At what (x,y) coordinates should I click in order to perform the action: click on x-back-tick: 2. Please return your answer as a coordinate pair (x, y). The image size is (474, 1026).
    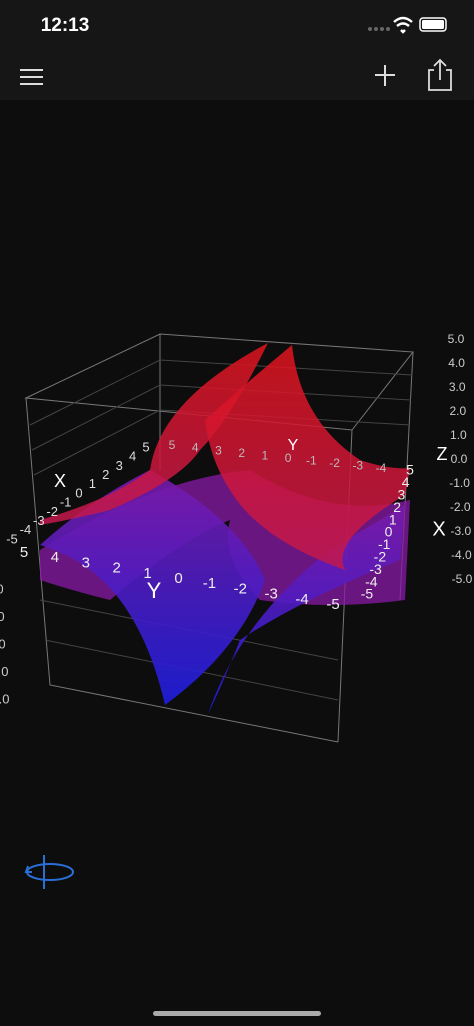
    Looking at the image, I should click on (105, 474).